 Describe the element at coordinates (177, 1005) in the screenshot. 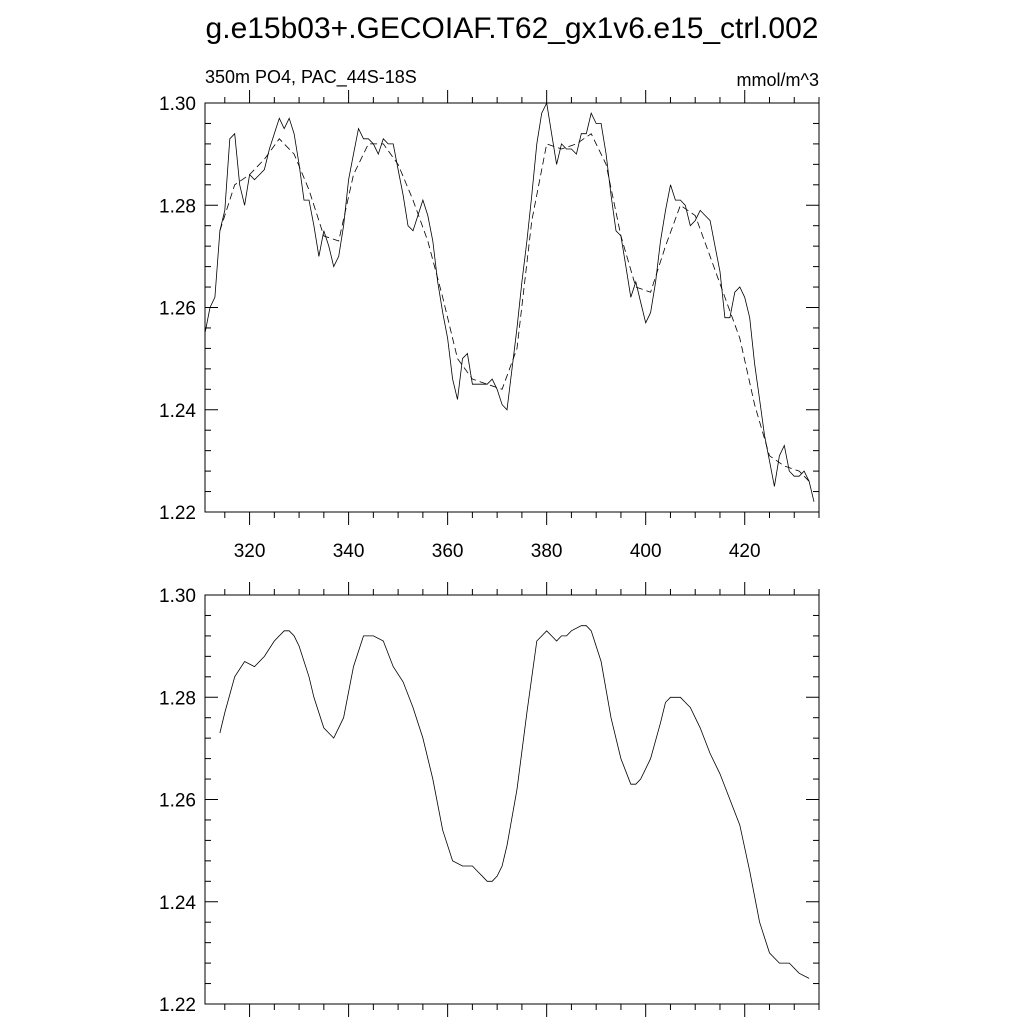

I see `bottom-y-tick-label: 1.22` at that location.